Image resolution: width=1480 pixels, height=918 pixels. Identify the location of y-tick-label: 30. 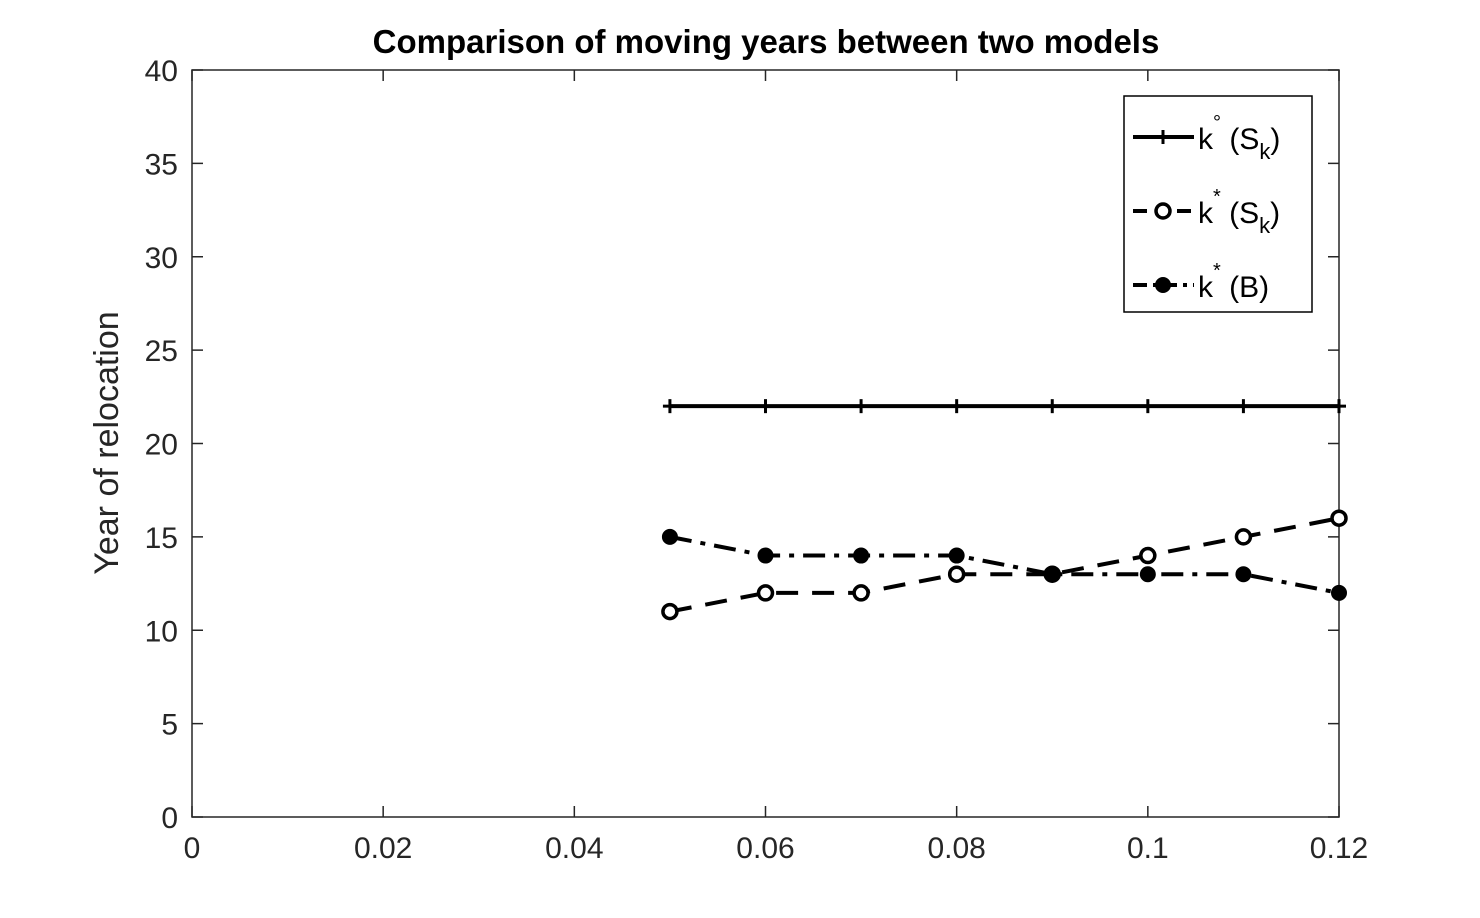
(161, 258).